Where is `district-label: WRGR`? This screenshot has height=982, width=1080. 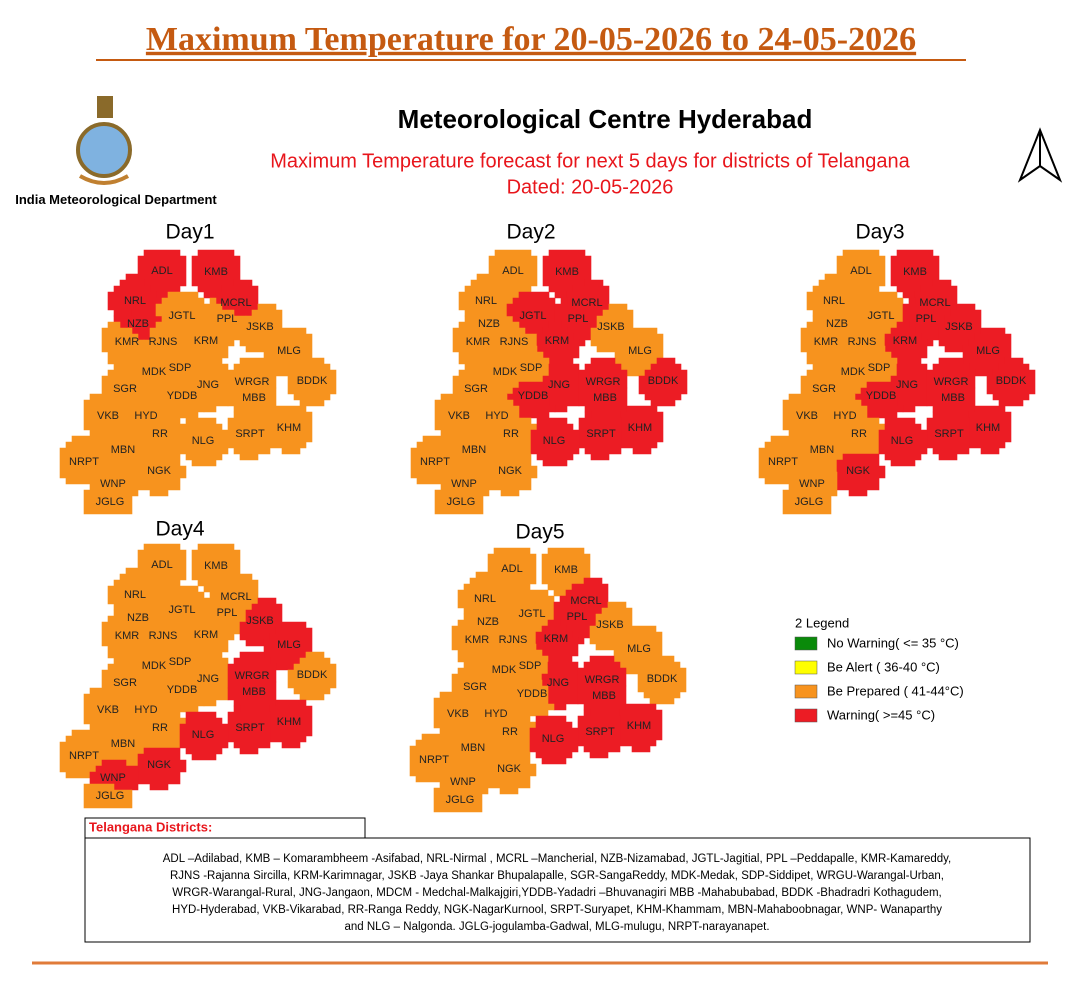 district-label: WRGR is located at coordinates (252, 676).